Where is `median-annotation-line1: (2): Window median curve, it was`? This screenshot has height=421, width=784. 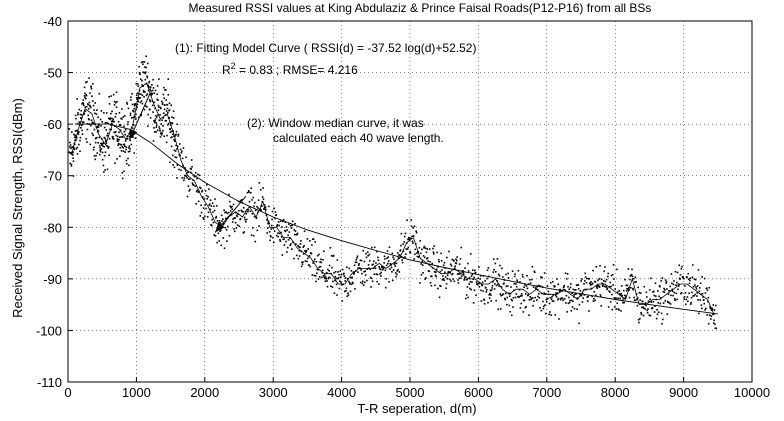 median-annotation-line1: (2): Window median curve, it was is located at coordinates (335, 123).